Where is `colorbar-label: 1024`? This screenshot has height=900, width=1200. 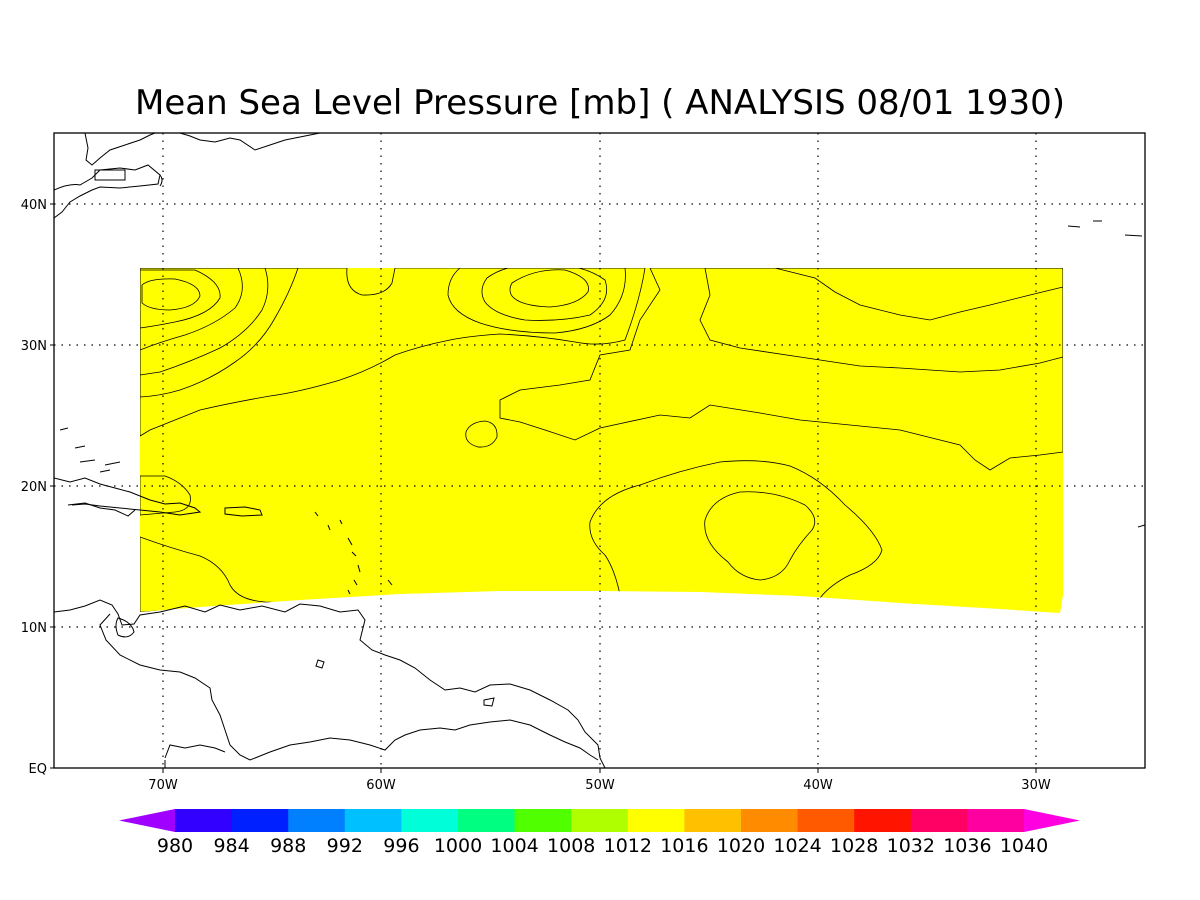 colorbar-label: 1024 is located at coordinates (797, 846).